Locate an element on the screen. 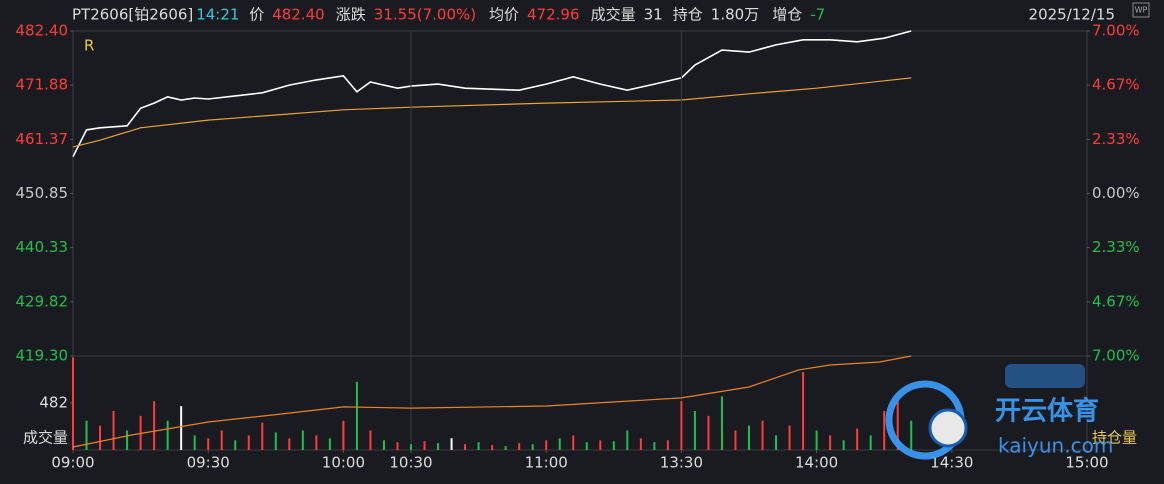  y-tick-label: 482.40 is located at coordinates (42, 31).